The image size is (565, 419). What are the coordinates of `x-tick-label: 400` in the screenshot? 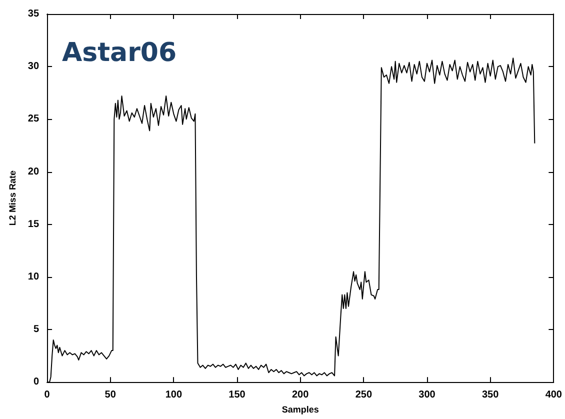 It's located at (553, 395).